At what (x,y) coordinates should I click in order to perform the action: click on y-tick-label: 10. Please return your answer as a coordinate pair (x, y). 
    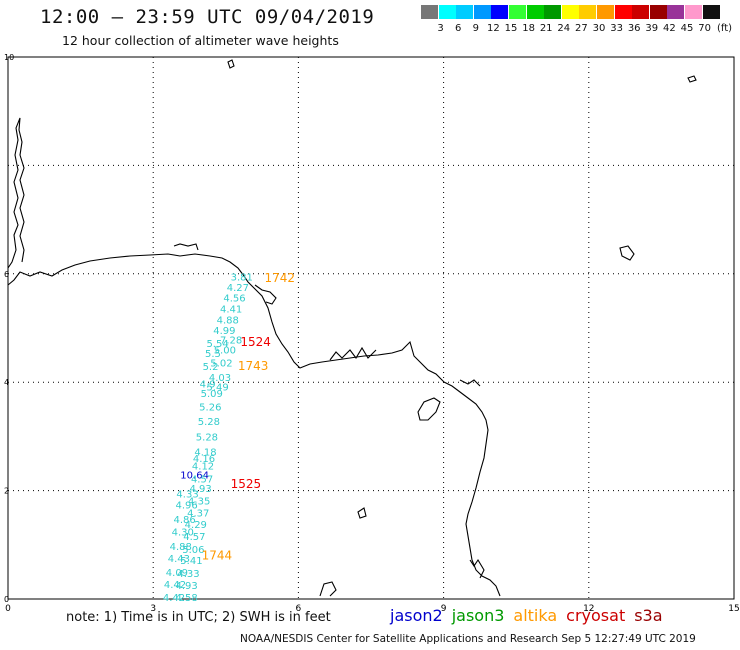
    Looking at the image, I should click on (9, 57).